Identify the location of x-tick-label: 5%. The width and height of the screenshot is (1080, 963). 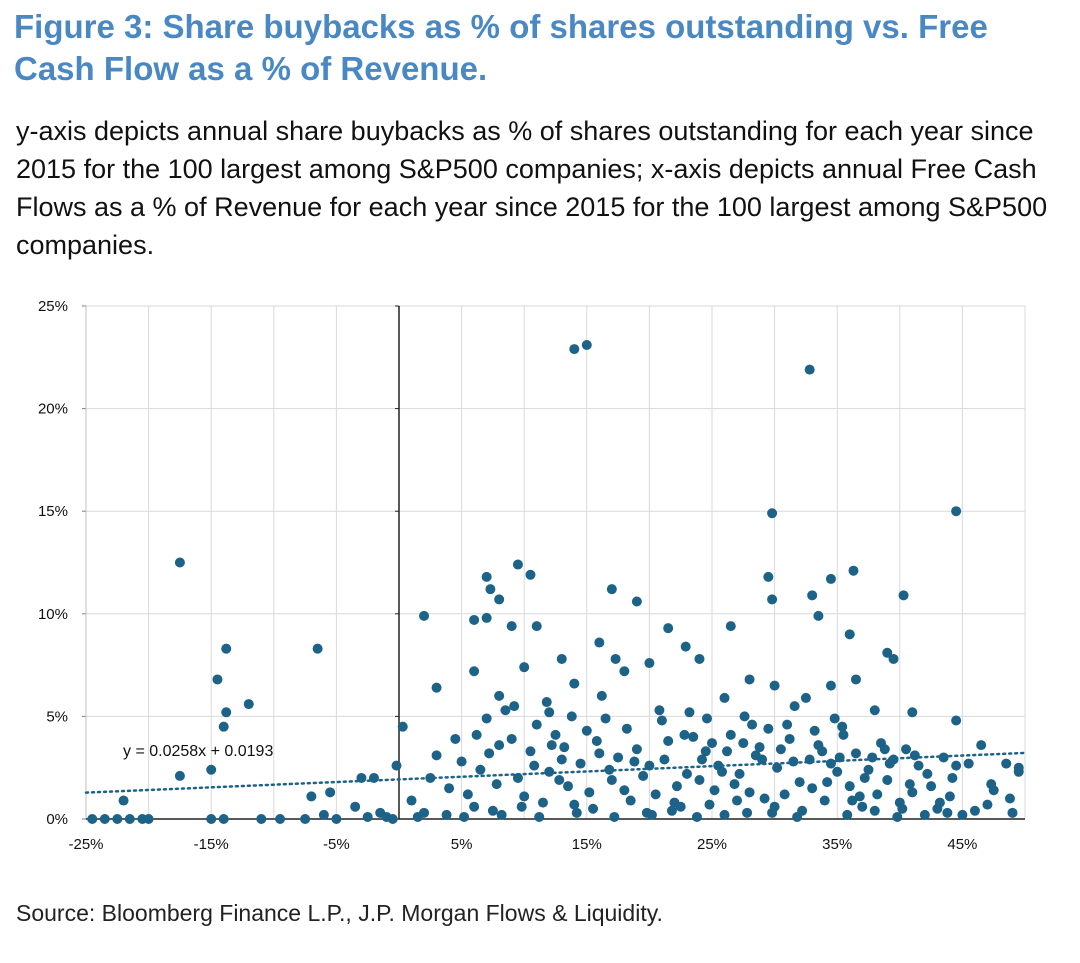
(462, 844).